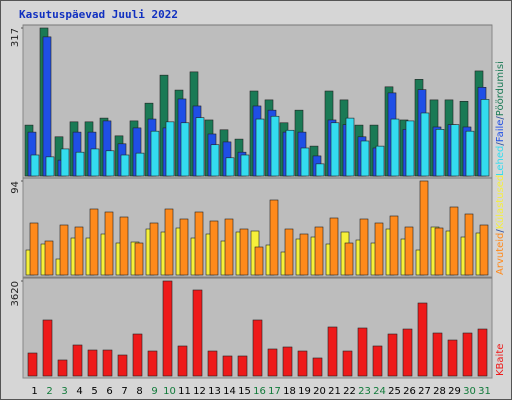 The image size is (512, 400). Describe the element at coordinates (439, 391) in the screenshot. I see `x-tick-label: 28` at that location.